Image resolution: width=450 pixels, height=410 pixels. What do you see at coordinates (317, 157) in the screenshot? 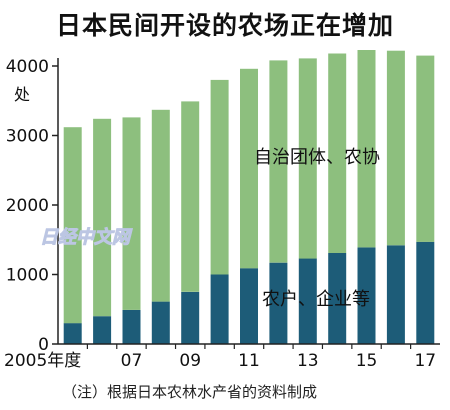
I see `series-label-local-governments-coops: 自治团体、农协` at bounding box center [317, 157].